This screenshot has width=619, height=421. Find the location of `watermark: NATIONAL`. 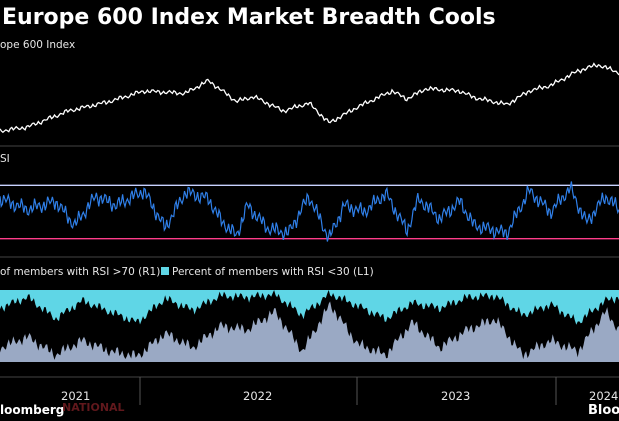

watermark: NATIONAL is located at coordinates (93, 407).